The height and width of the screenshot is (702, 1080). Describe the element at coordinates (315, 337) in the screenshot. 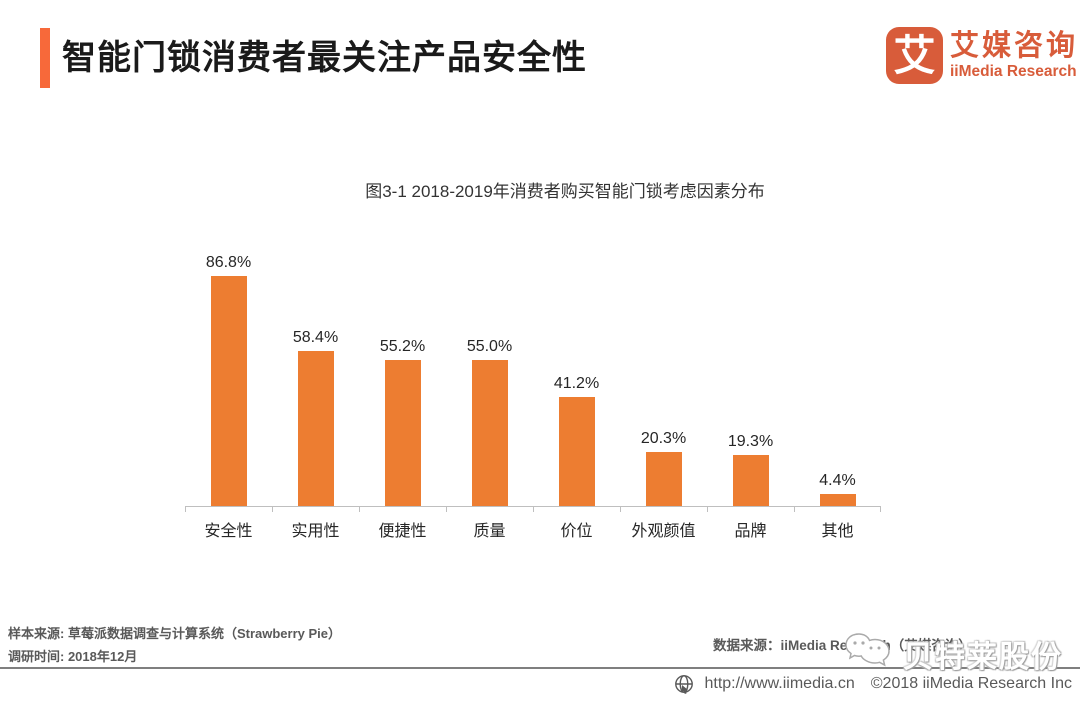

I see `bar-value-label: 58.4%` at that location.